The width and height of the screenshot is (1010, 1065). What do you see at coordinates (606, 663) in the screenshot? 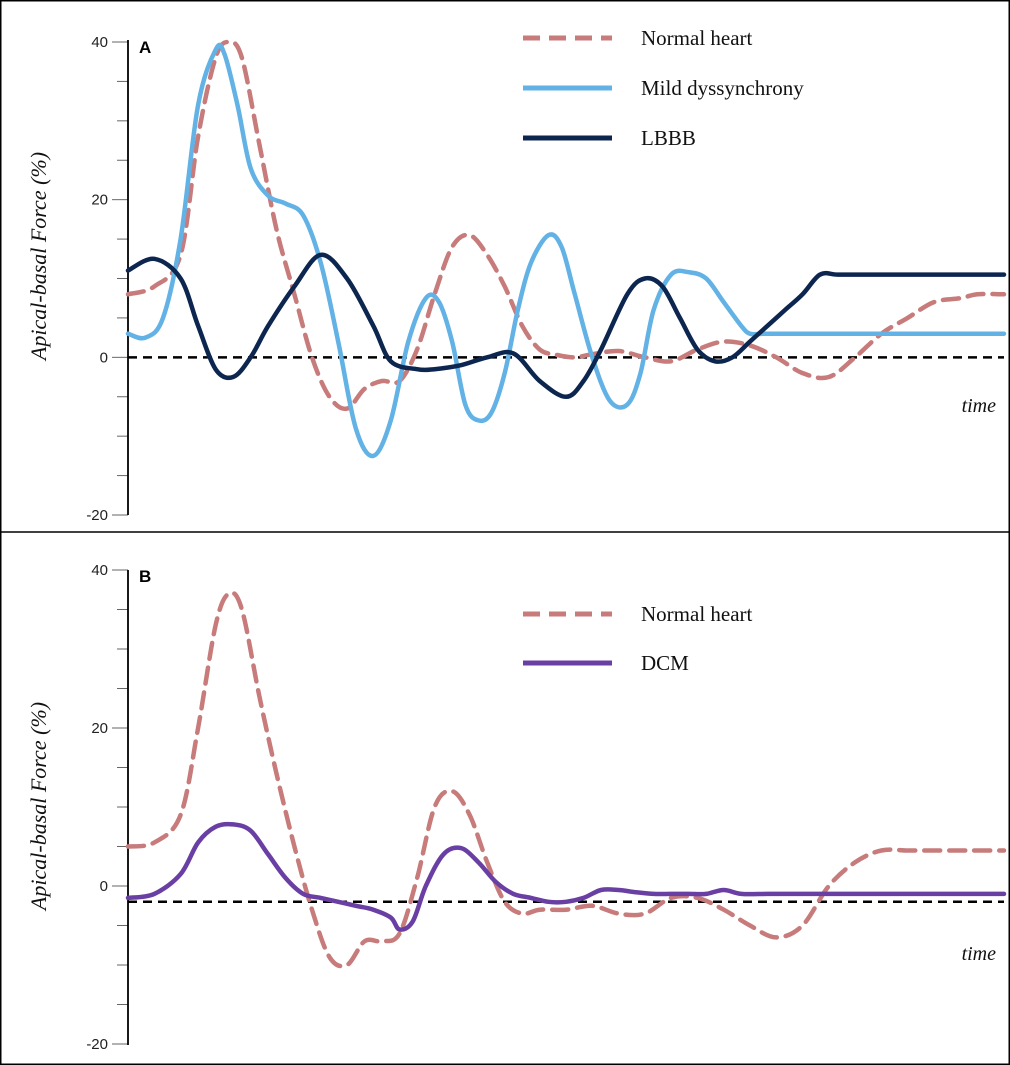
I see `legend-item: DCM` at bounding box center [606, 663].